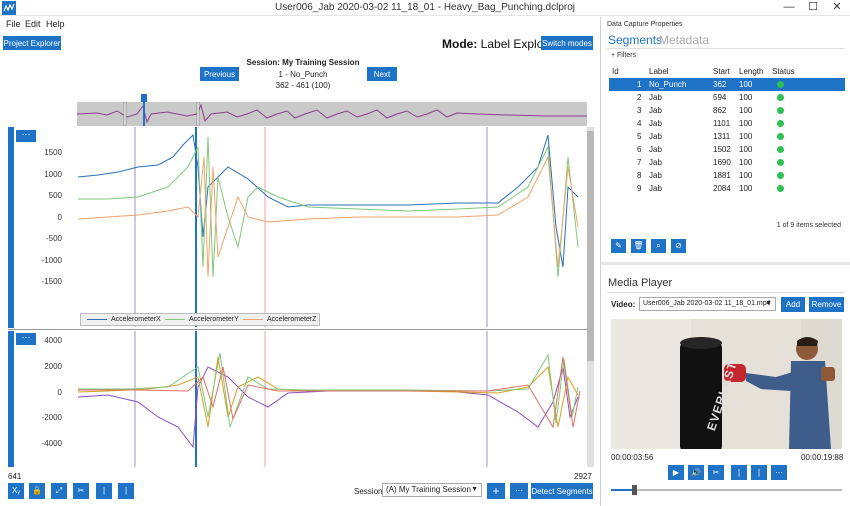 Image resolution: width=850 pixels, height=506 pixels. What do you see at coordinates (144, 98) in the screenshot?
I see `overview-position-marker` at bounding box center [144, 98].